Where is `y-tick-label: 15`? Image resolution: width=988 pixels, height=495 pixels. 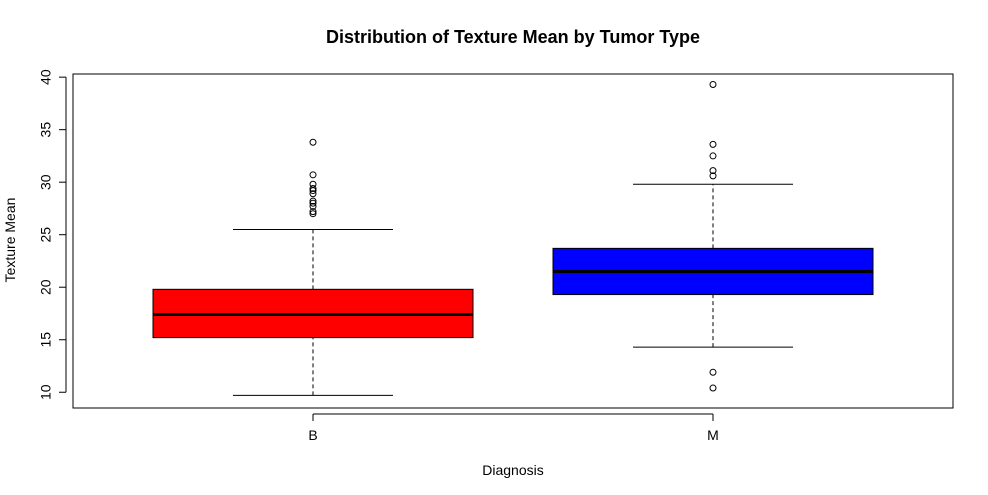
y-tick-label: 15 is located at coordinates (46, 340).